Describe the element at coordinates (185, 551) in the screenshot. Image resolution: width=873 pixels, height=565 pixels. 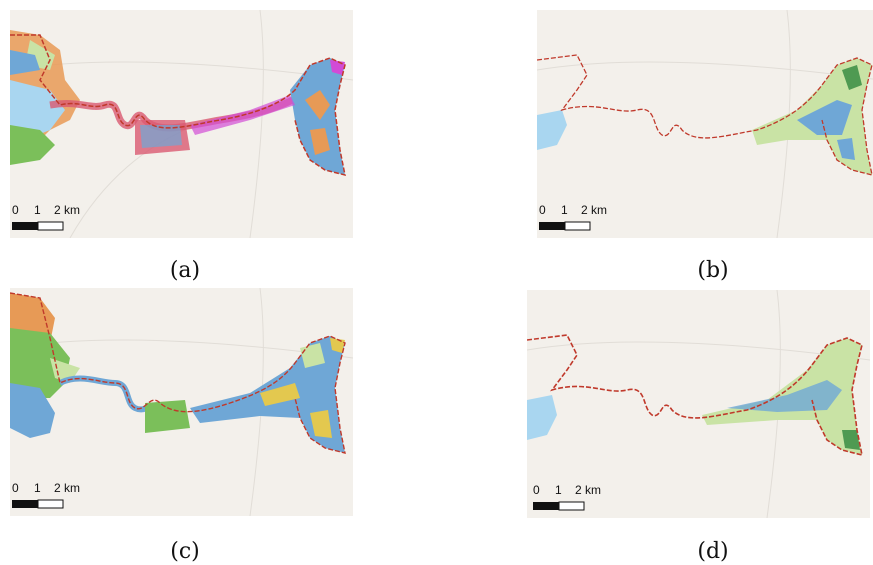
I see `caption-c: (c)` at that location.